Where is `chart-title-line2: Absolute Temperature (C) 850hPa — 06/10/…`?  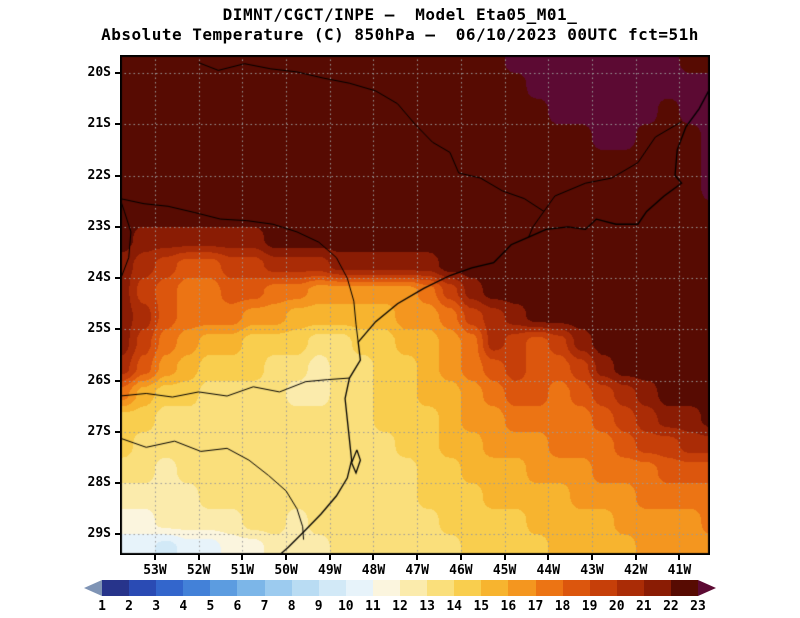 chart-title-line2: Absolute Temperature (C) 850hPa — 06/10/… is located at coordinates (400, 34).